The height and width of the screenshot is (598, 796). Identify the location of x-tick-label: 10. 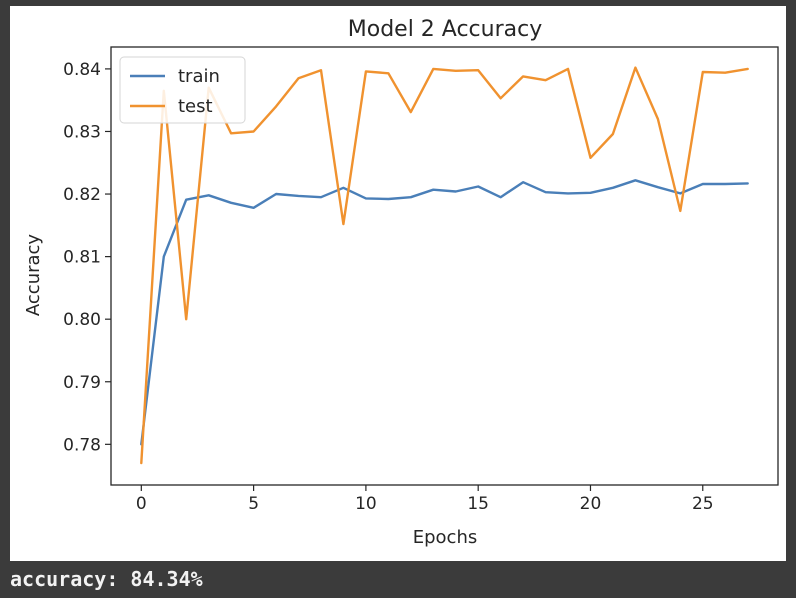
(366, 504).